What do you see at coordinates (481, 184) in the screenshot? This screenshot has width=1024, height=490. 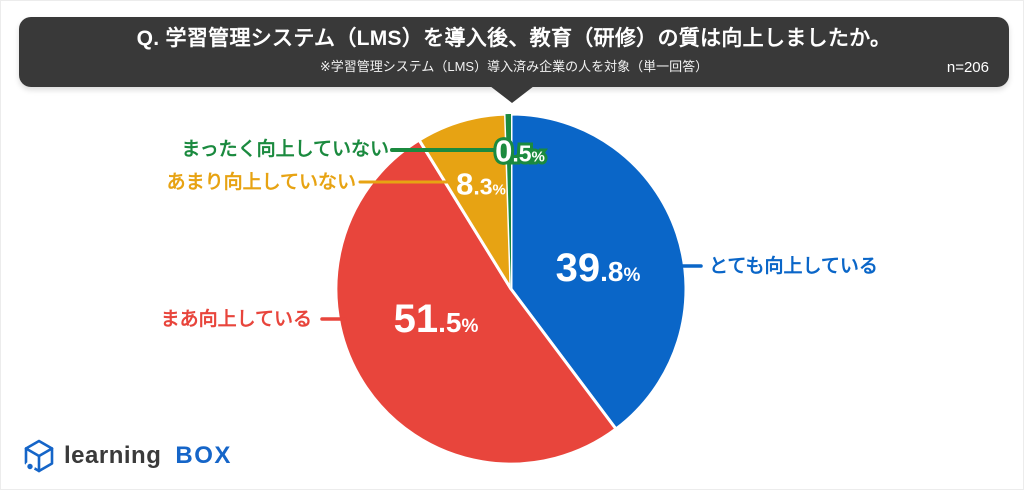 I see `pct-not-really-improved: 8.3%` at bounding box center [481, 184].